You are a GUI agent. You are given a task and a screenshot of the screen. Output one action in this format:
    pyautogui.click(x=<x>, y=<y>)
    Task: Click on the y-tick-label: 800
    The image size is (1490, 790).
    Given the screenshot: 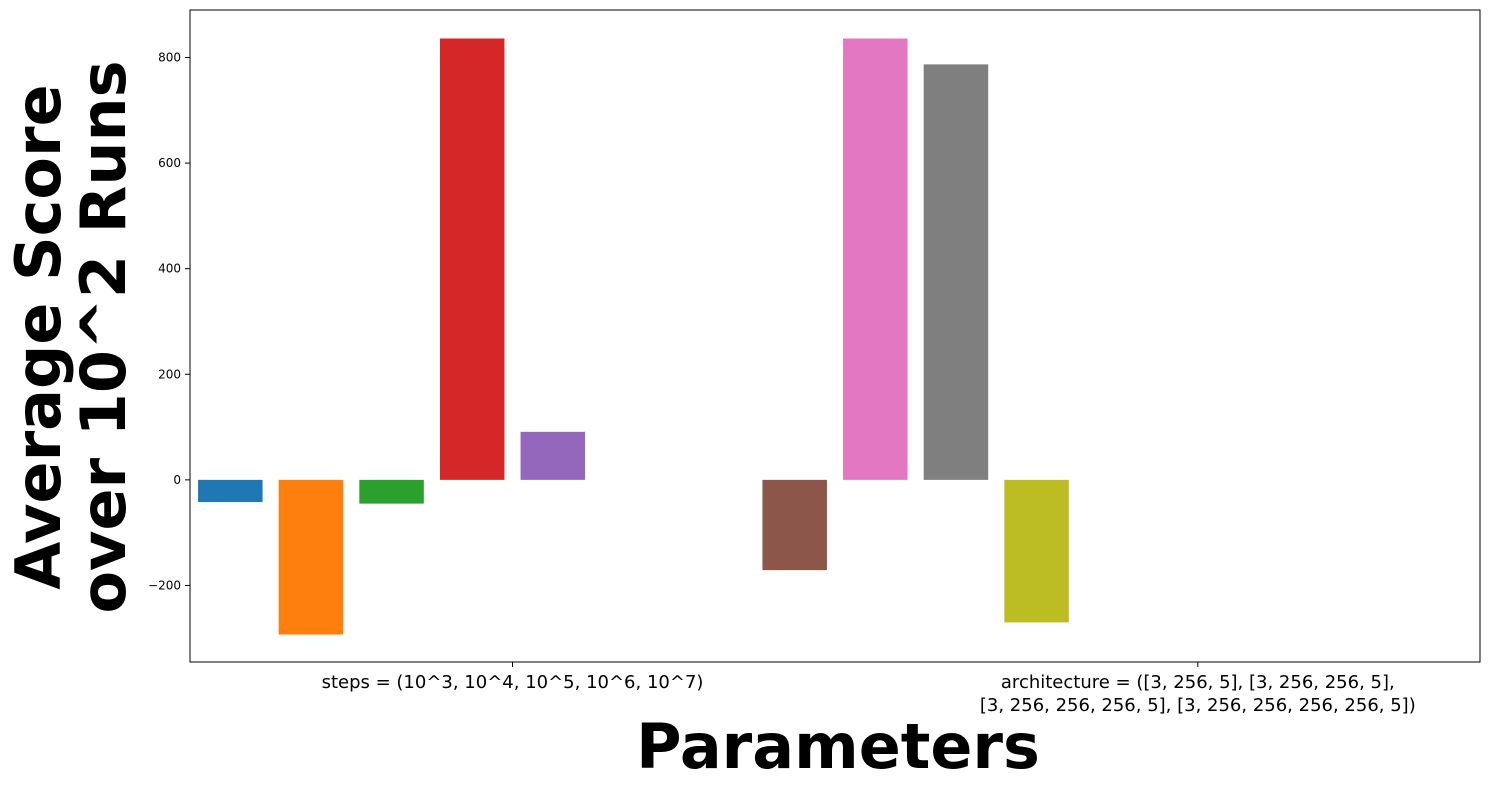 What is the action you would take?
    pyautogui.click(x=169, y=58)
    